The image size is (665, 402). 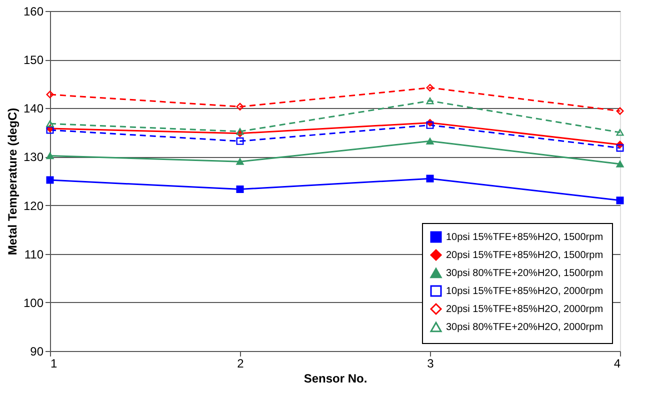 What do you see at coordinates (33, 11) in the screenshot?
I see `y-tick-label: 160` at bounding box center [33, 11].